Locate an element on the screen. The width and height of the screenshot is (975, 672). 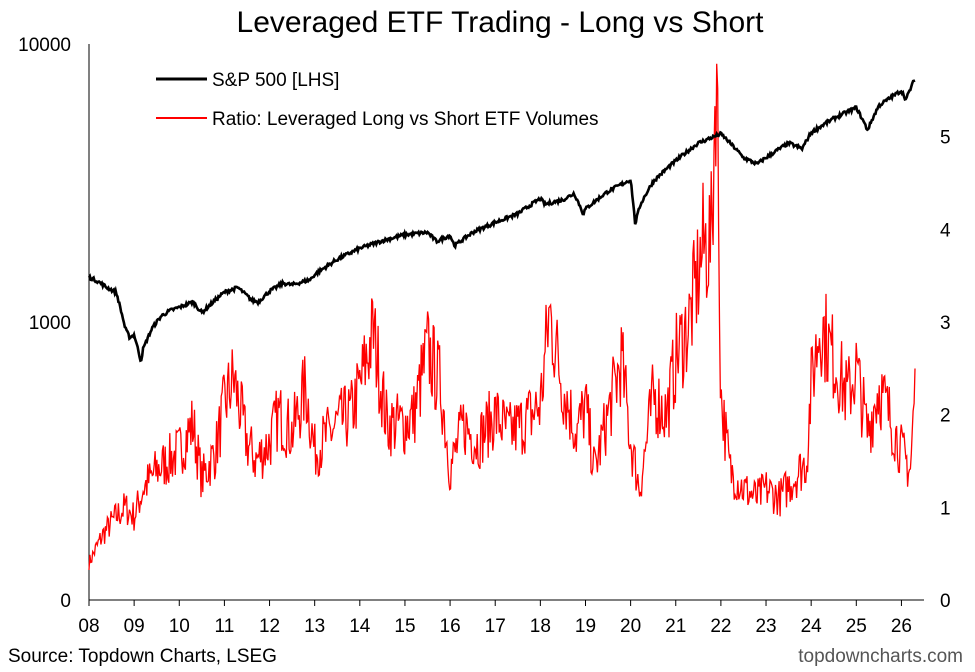
right-tick-label: 5 is located at coordinates (945, 138).